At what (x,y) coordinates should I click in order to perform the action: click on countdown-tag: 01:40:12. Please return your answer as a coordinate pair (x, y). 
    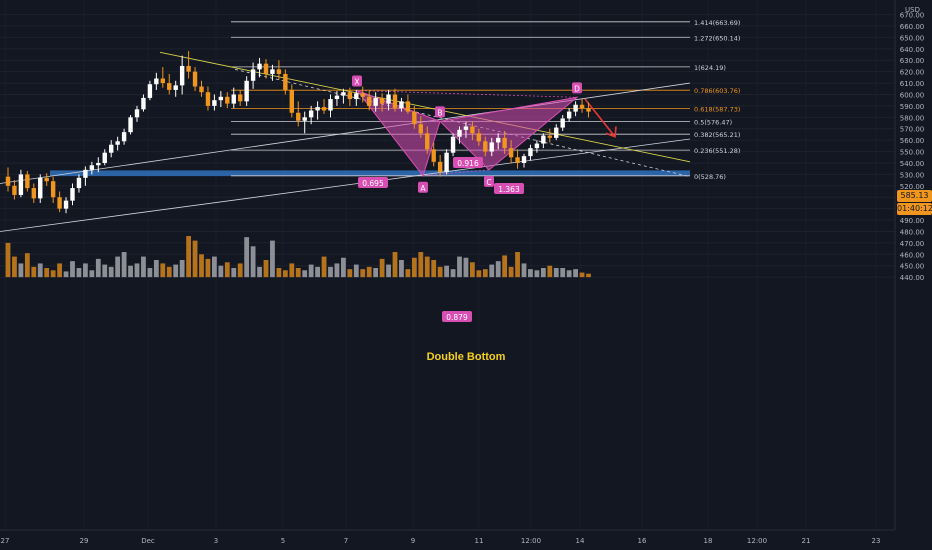
    Looking at the image, I should click on (914, 209).